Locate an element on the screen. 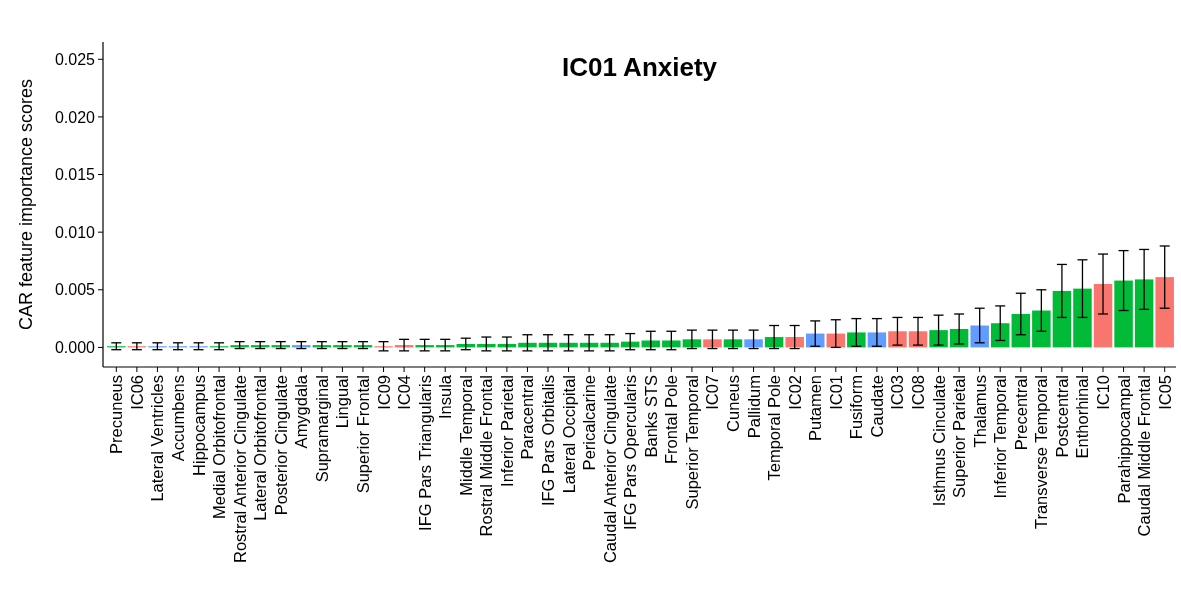 The height and width of the screenshot is (598, 1181). x-tick-label: Lateral Occipital is located at coordinates (568, 434).